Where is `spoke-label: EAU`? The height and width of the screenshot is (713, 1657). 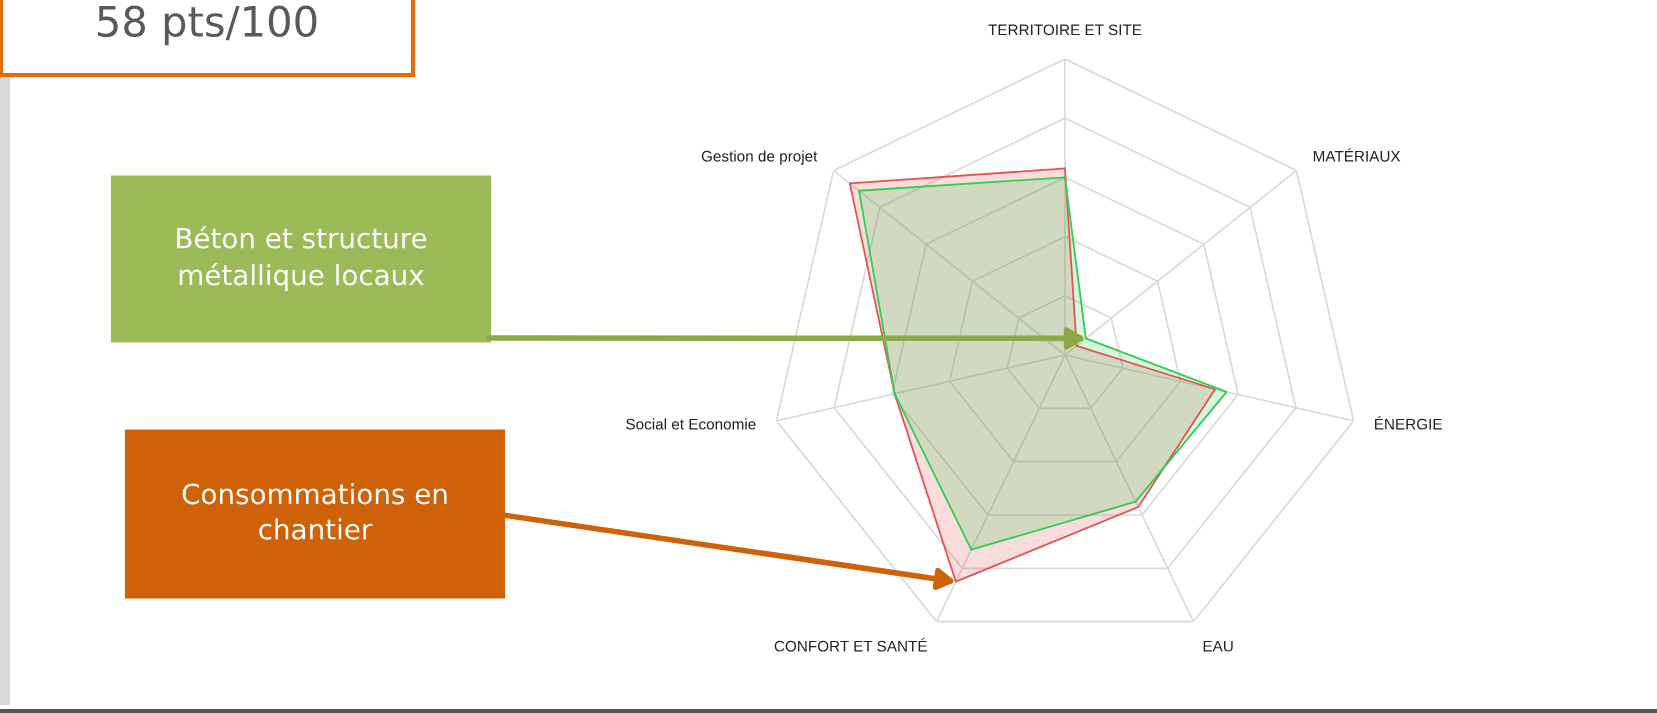 spoke-label: EAU is located at coordinates (1218, 646).